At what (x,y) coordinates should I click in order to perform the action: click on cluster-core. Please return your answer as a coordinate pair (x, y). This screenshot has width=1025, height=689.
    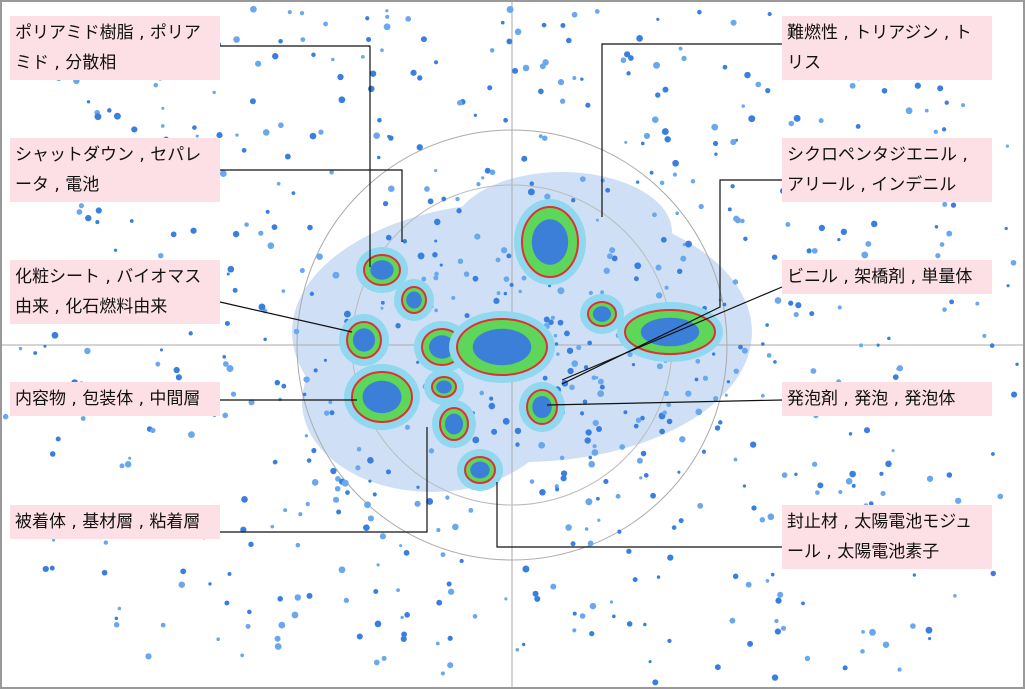
    Looking at the image, I should click on (502, 347).